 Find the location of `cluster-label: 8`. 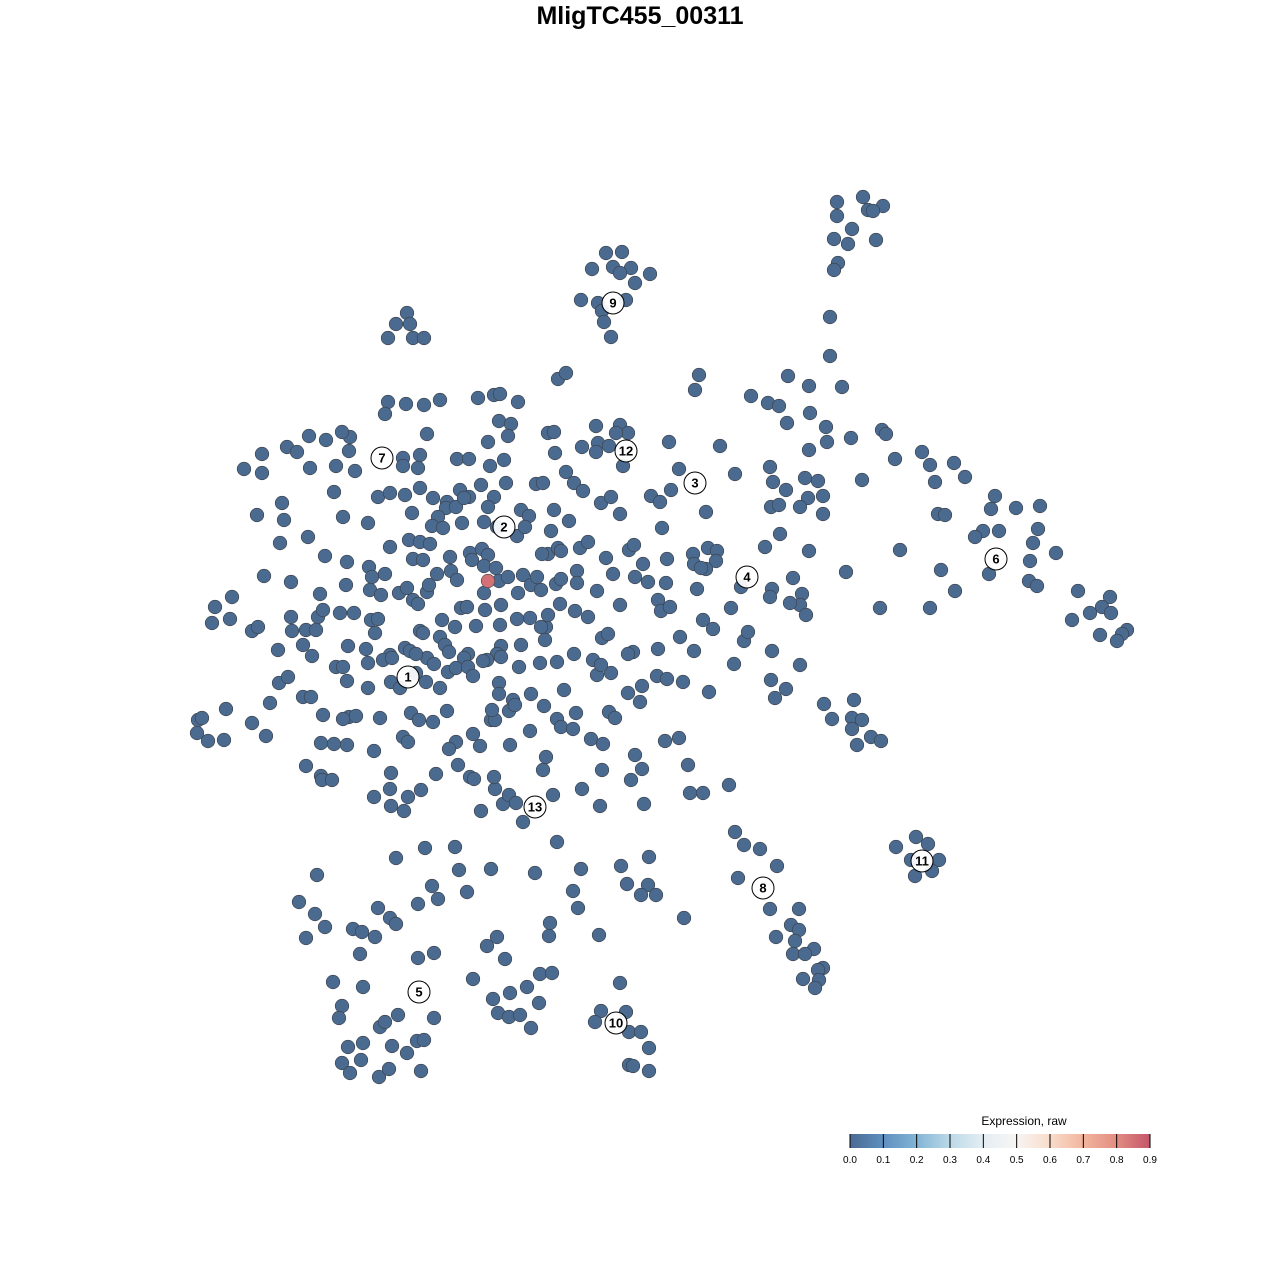

cluster-label: 8 is located at coordinates (763, 888).